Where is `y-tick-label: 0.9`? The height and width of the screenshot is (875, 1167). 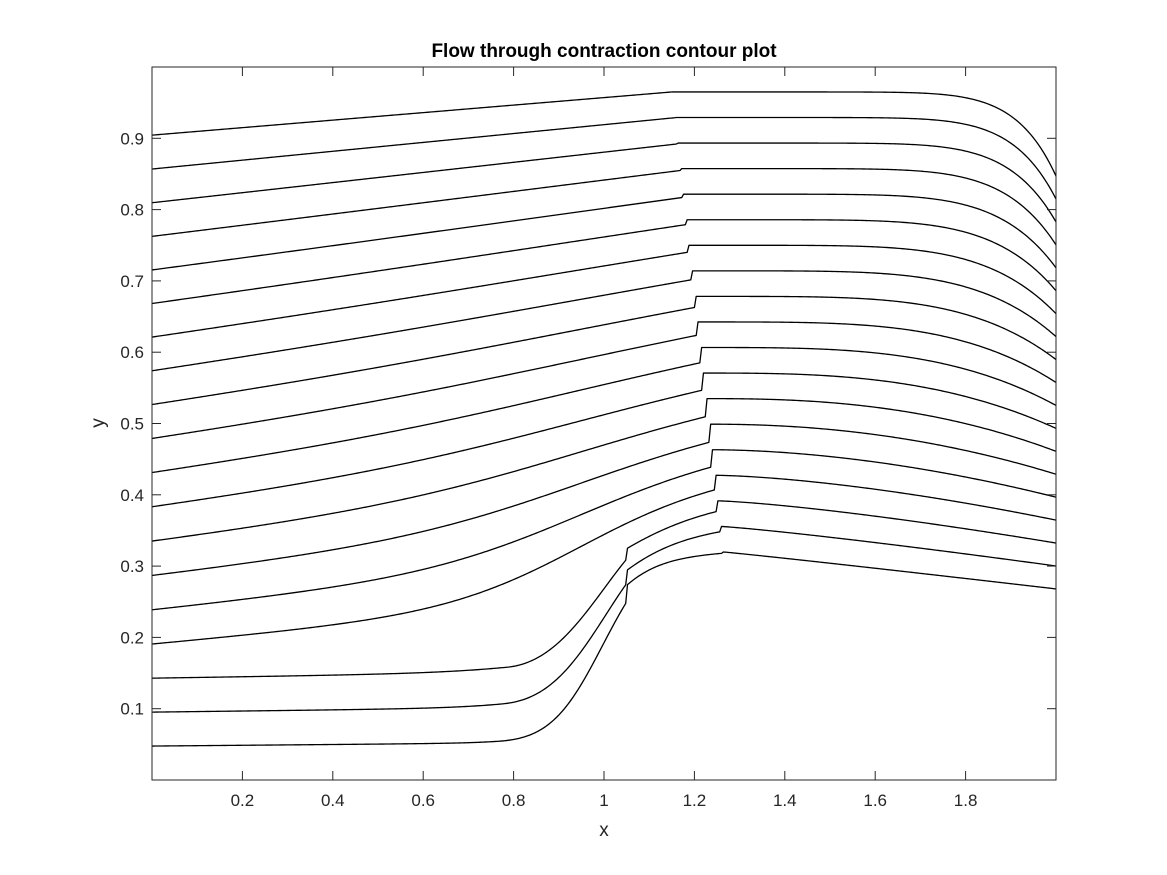
y-tick-label: 0.9 is located at coordinates (132, 138).